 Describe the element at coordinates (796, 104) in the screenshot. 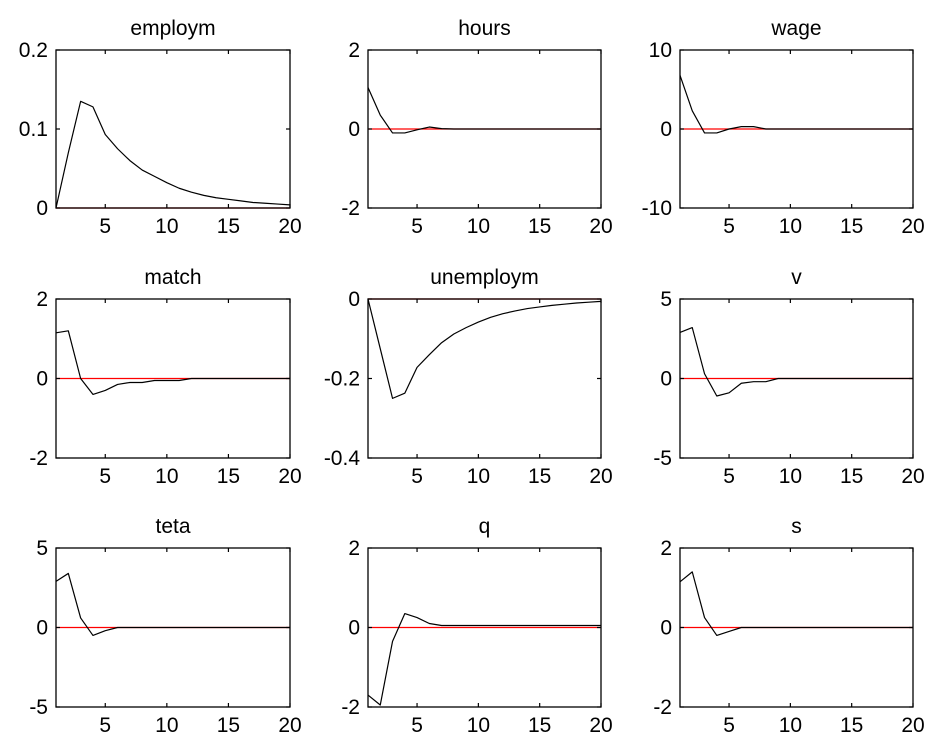

I see `series-line-wage` at that location.